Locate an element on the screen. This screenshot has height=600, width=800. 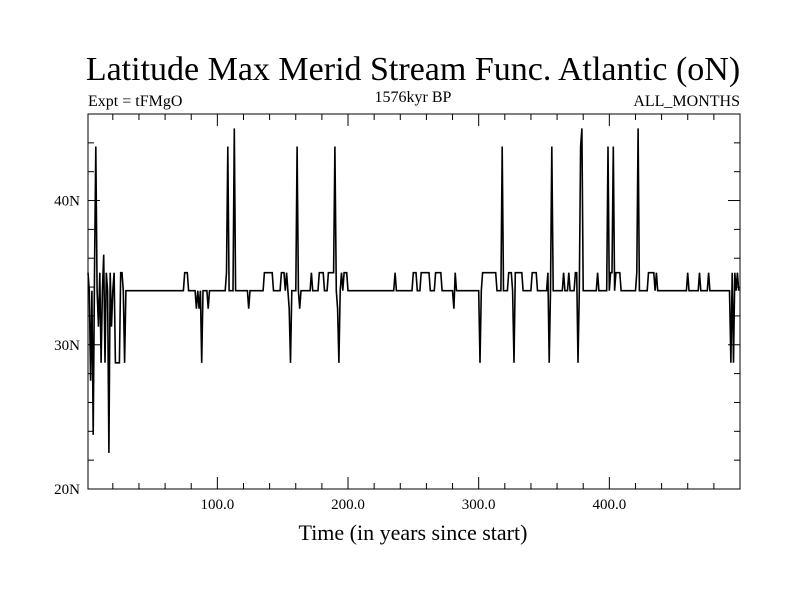
x-tick-label: 300.0 is located at coordinates (479, 505).